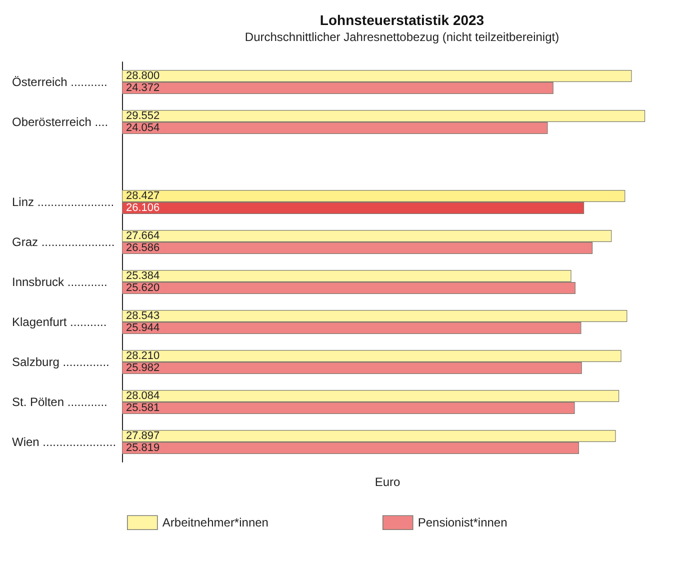 Image resolution: width=682 pixels, height=565 pixels. What do you see at coordinates (143, 196) in the screenshot?
I see `data-label: 28.427` at bounding box center [143, 196].